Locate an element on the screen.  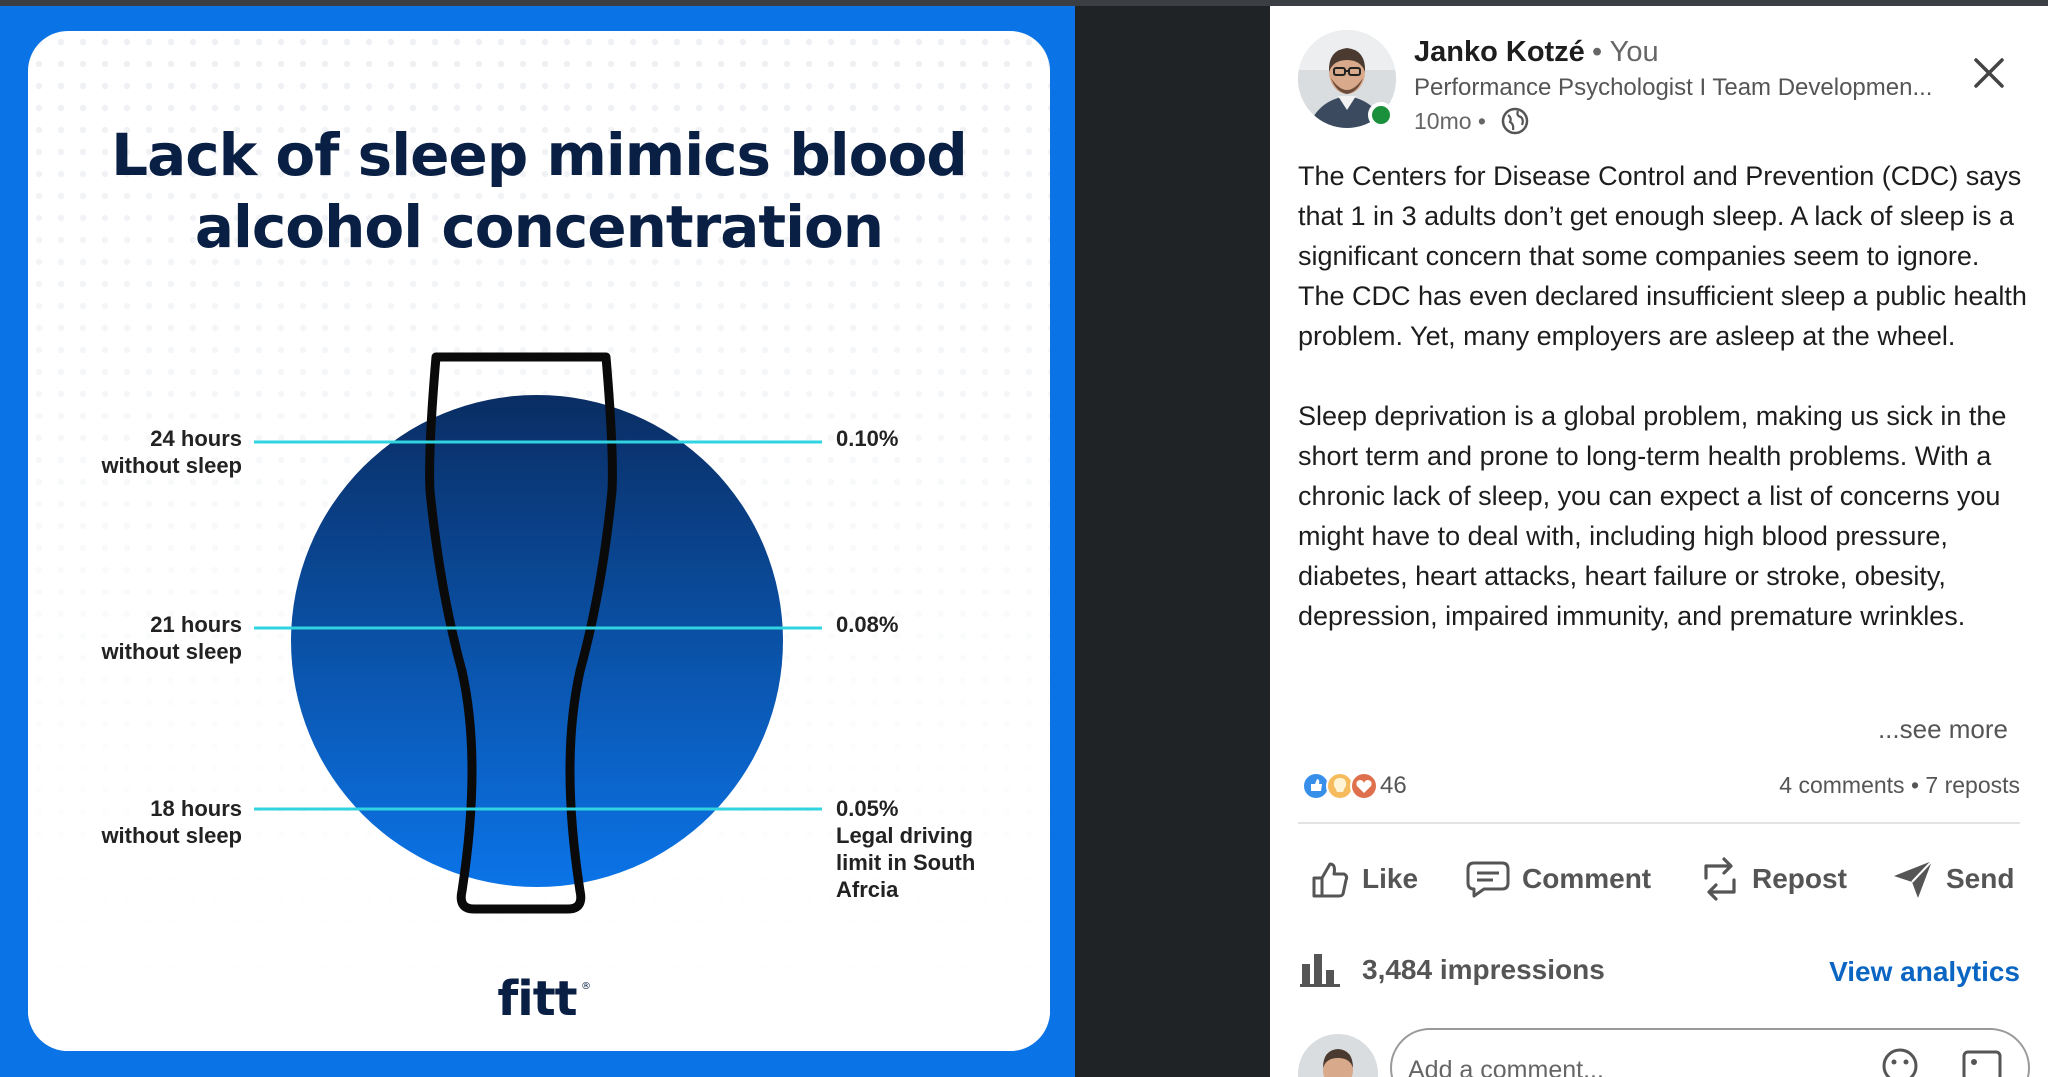
title-line-1: Lack of sleep mimics blood is located at coordinates (539, 155).